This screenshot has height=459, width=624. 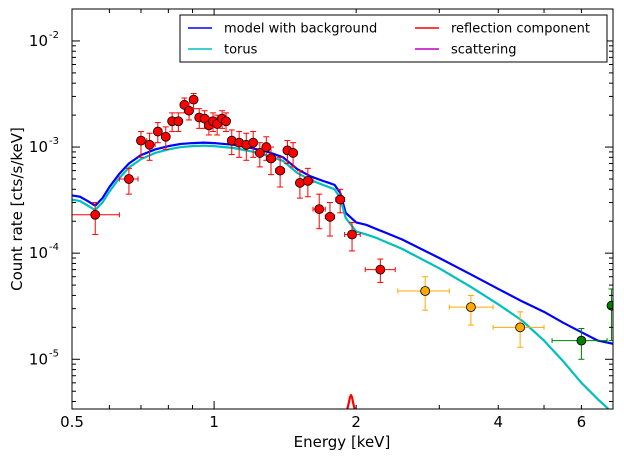 What do you see at coordinates (17, 209) in the screenshot?
I see `y-axis-label: Count rate [cts/s/keV]` at bounding box center [17, 209].